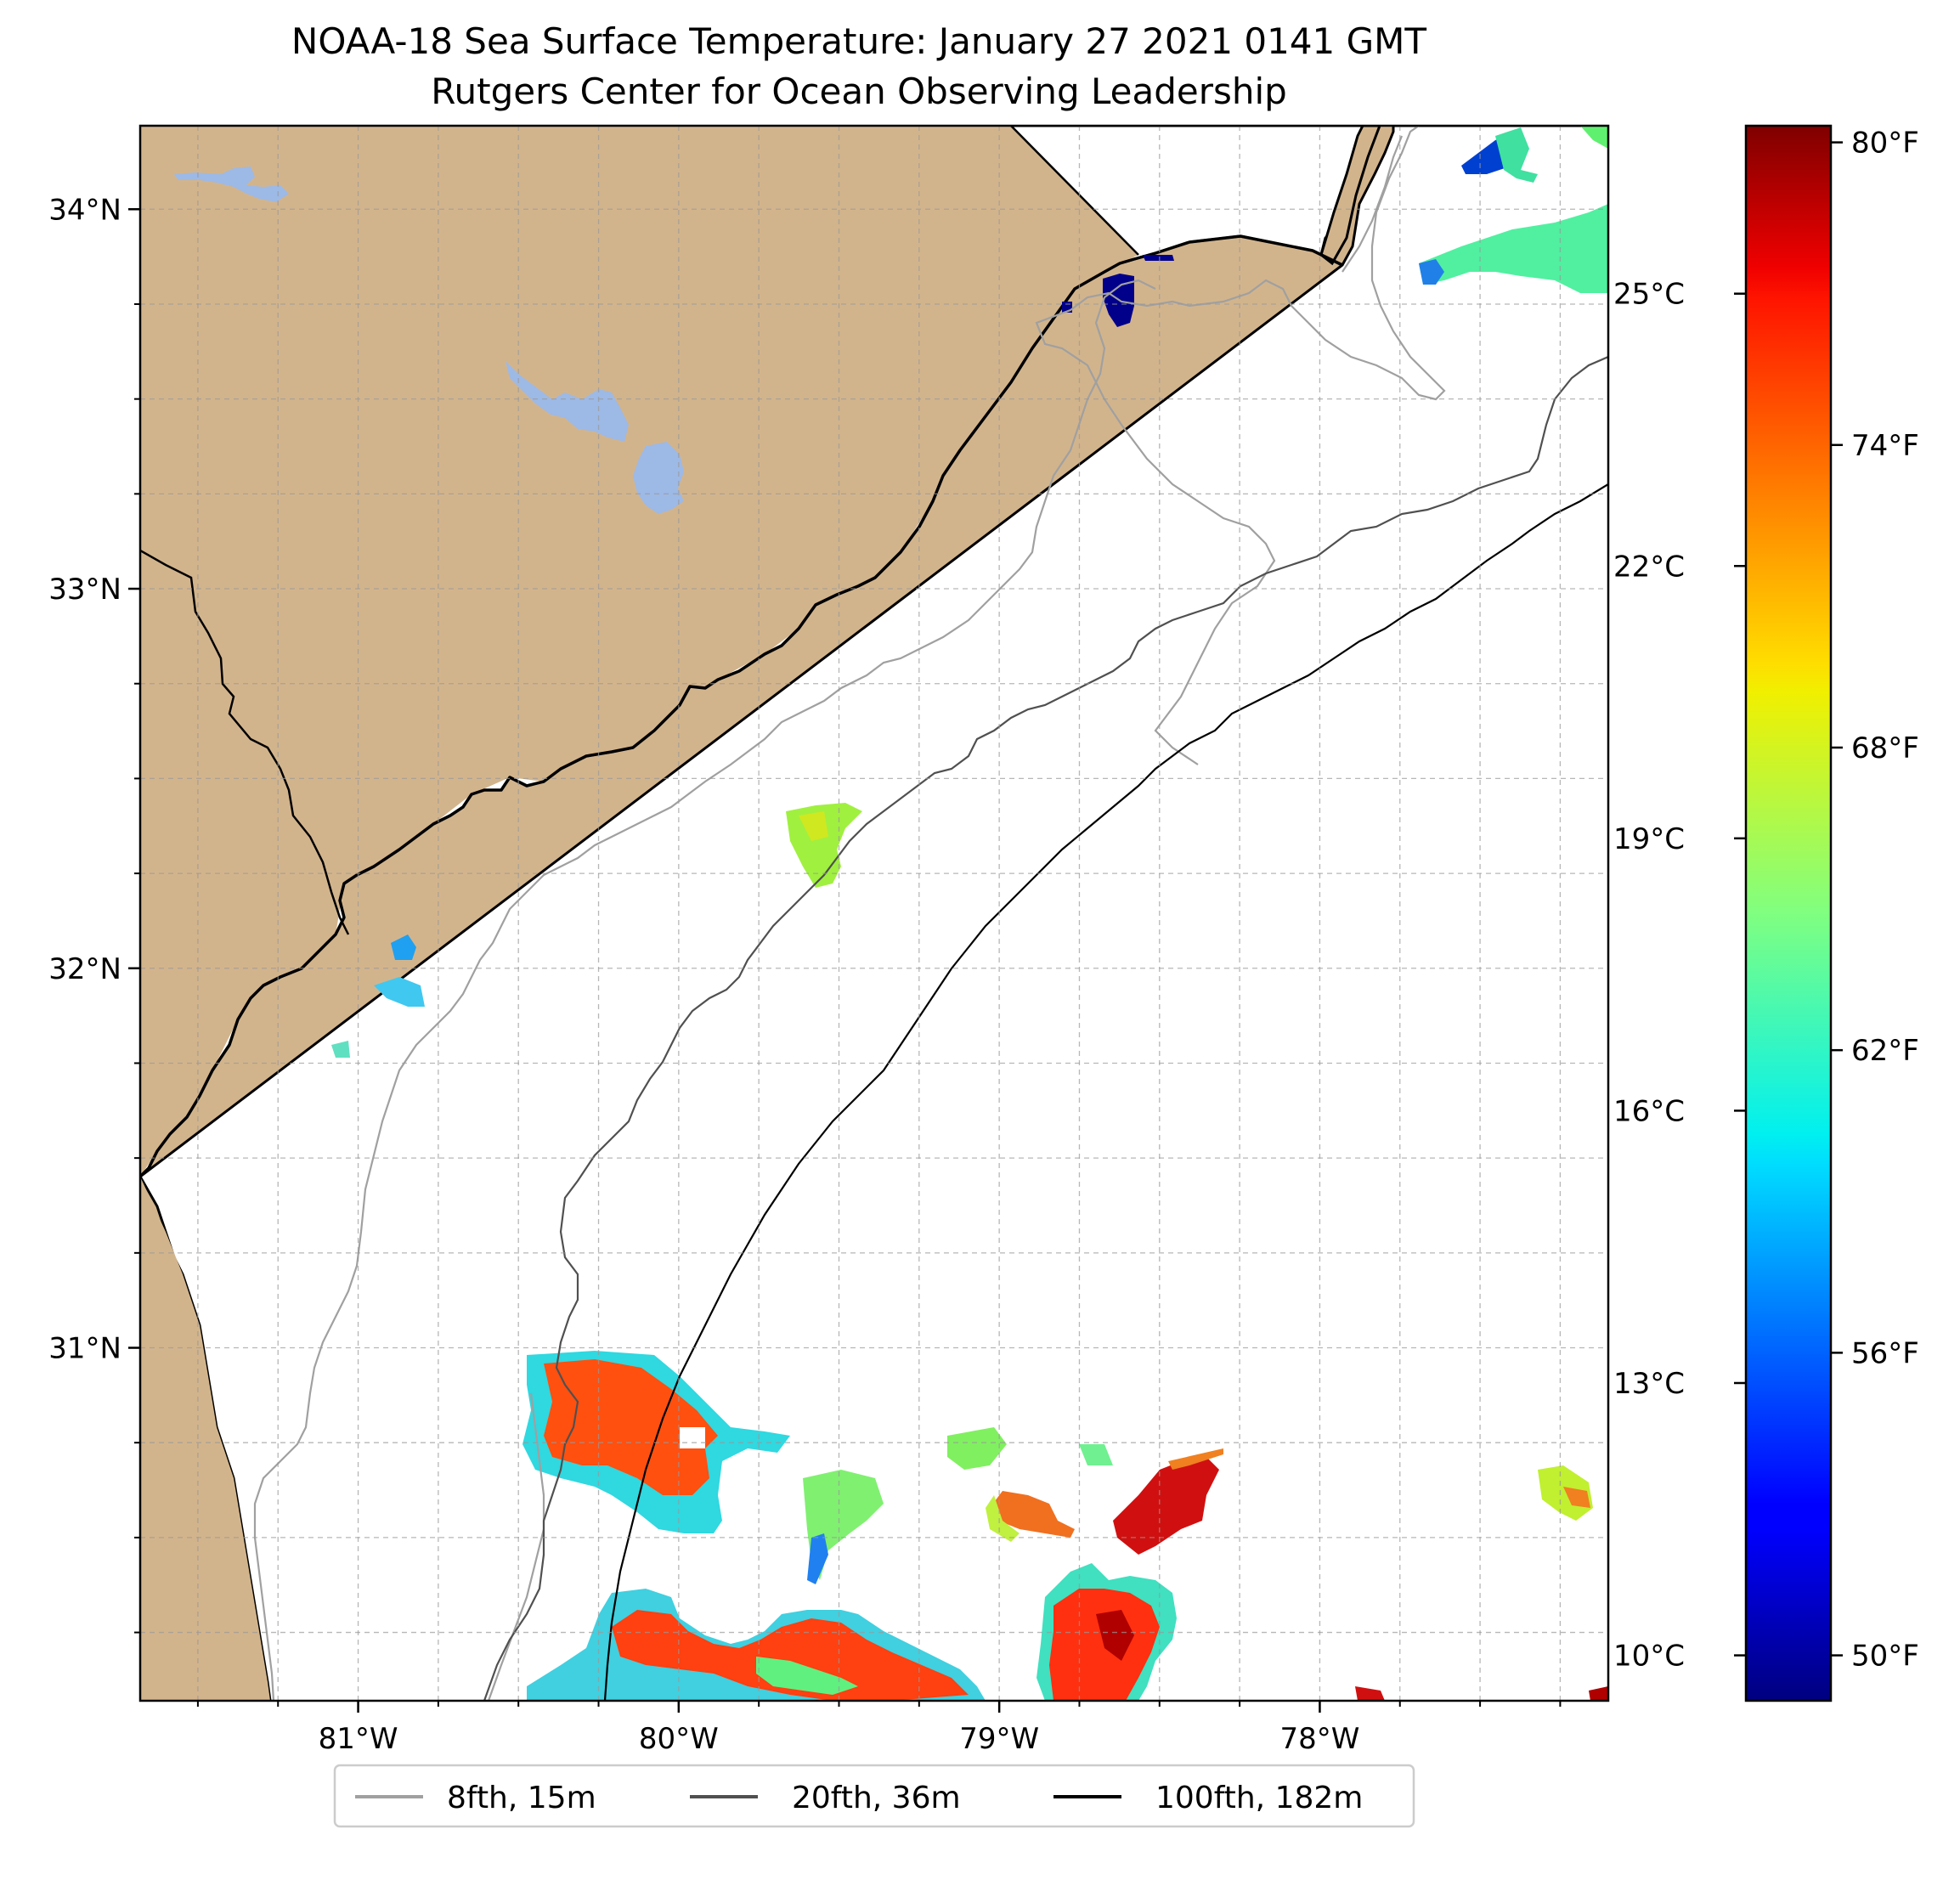 The width and height of the screenshot is (1960, 1880). I want to click on legend-frame, so click(874, 1796).